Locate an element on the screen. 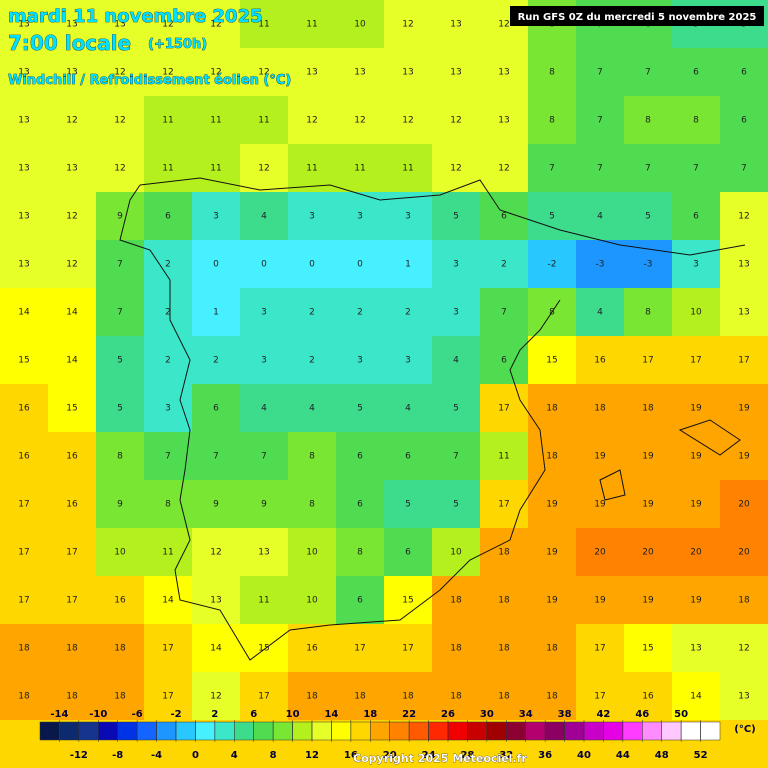  value: 2 is located at coordinates (168, 265).